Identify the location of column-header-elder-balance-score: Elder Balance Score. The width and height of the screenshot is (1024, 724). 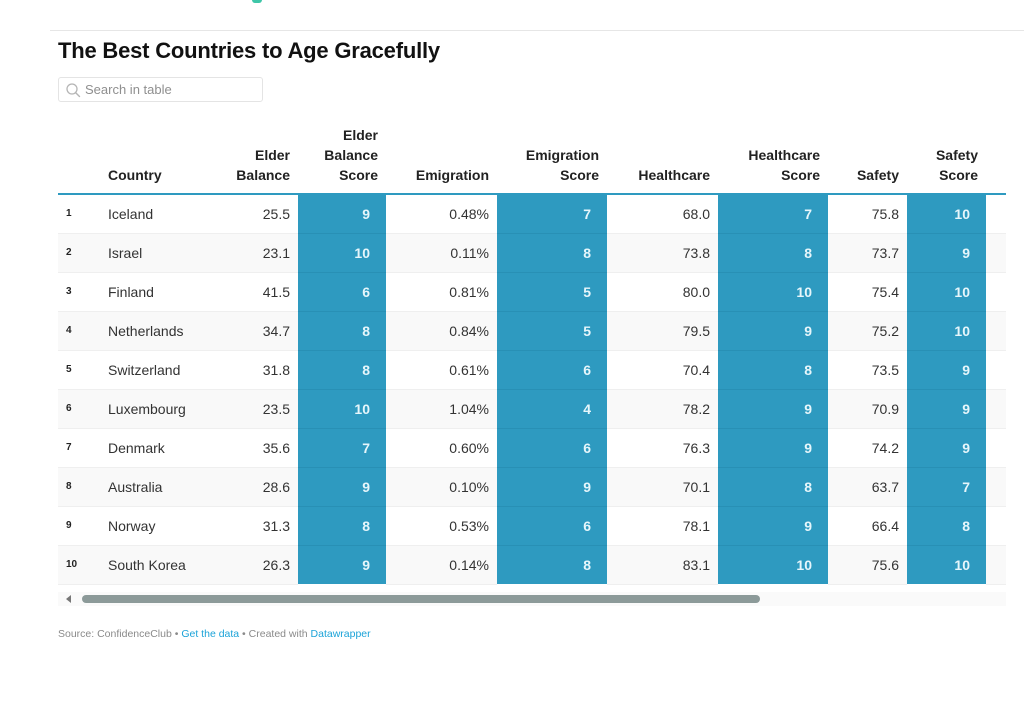
(342, 160).